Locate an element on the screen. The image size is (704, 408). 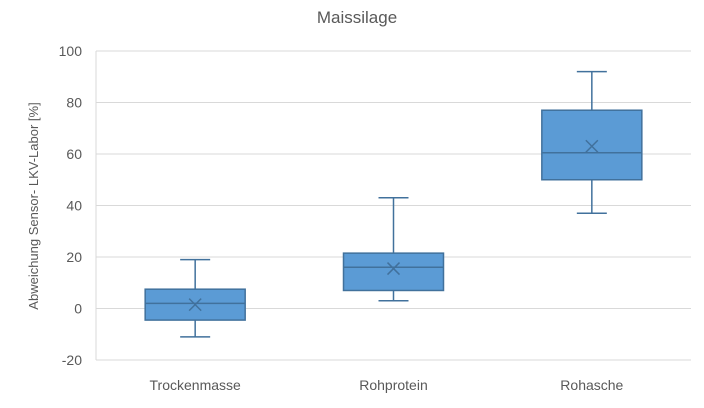
y-tick-label-1: 0 is located at coordinates (78, 309).